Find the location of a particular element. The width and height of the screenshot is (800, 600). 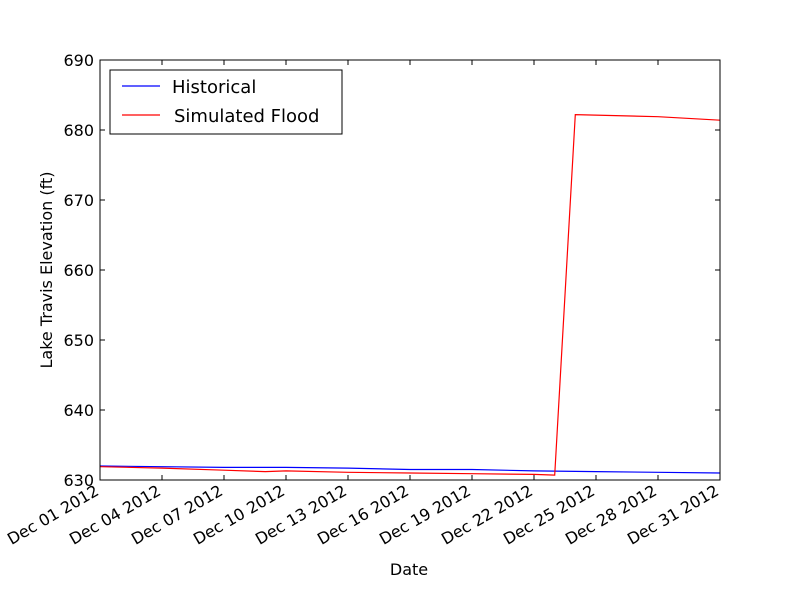

y-axis-label: Lake Travis Elevation (ft) is located at coordinates (46, 270).